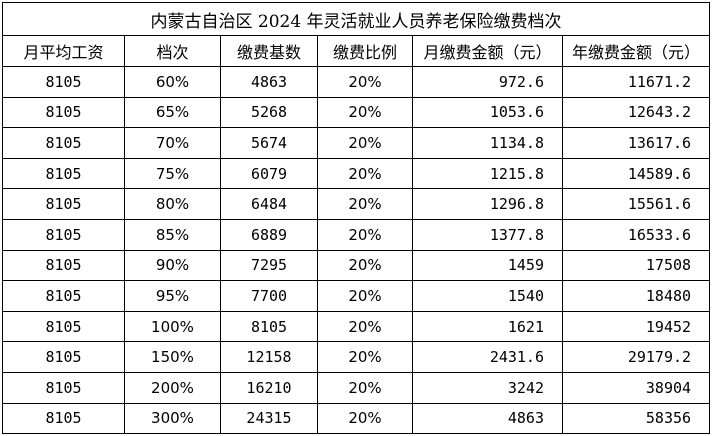  What do you see at coordinates (269, 387) in the screenshot?
I see `cell-base: 16210` at bounding box center [269, 387].